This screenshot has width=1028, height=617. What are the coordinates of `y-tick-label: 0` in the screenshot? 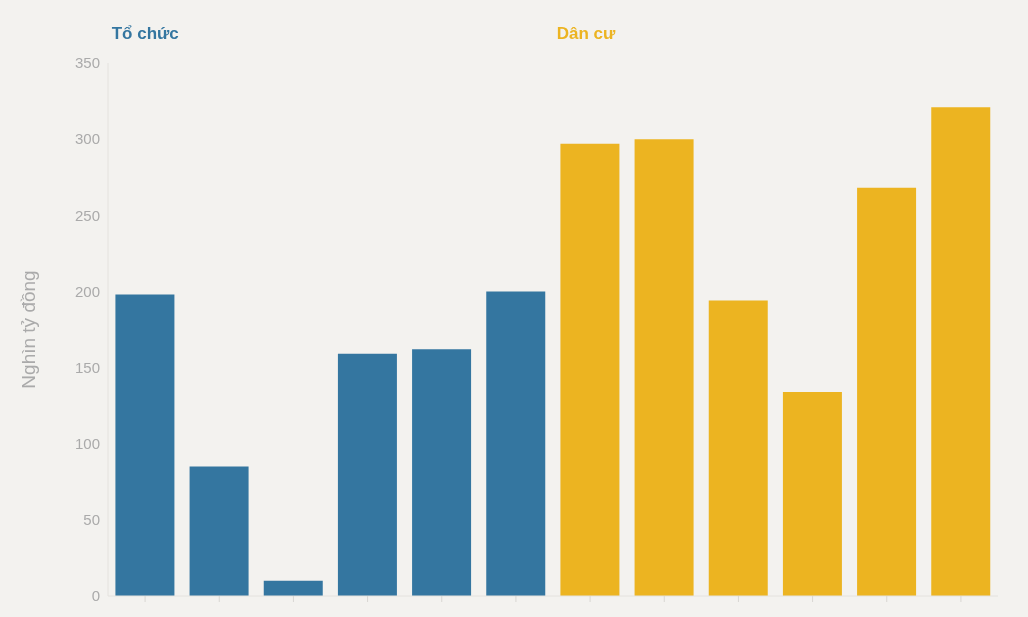 It's located at (95, 596).